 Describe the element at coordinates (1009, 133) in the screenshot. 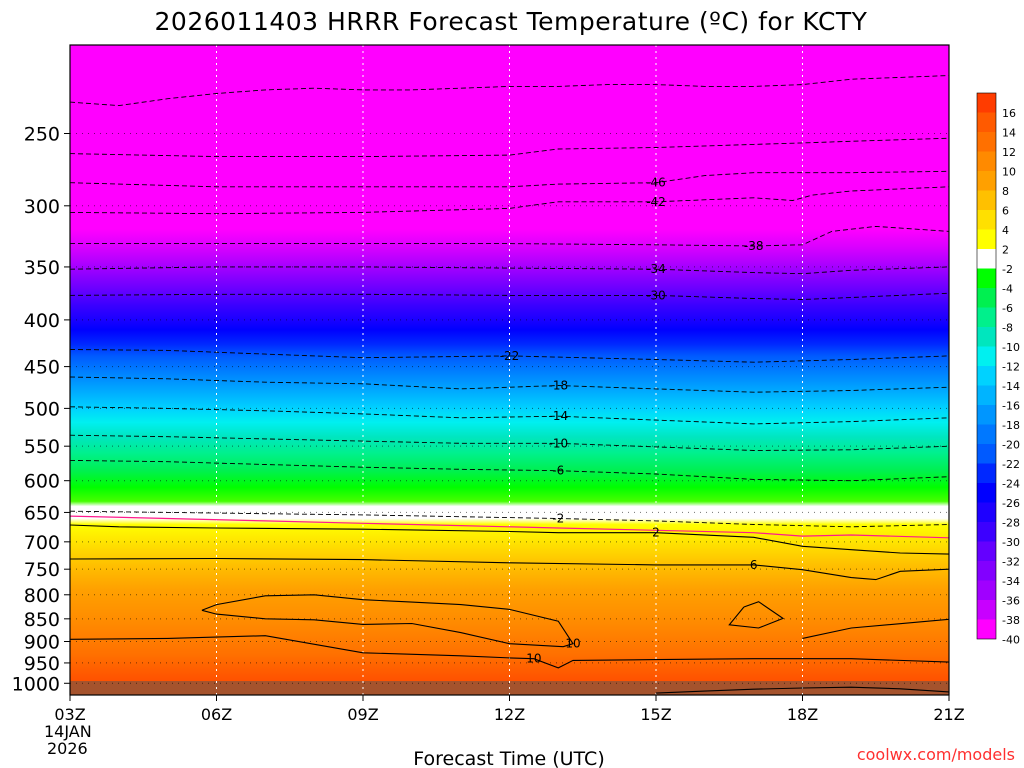

I see `colorbar-label: 14` at that location.